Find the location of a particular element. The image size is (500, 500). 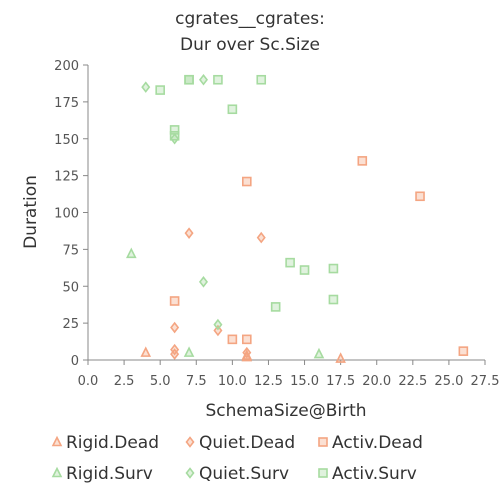

x-tick-label: 0.0 is located at coordinates (88, 381).